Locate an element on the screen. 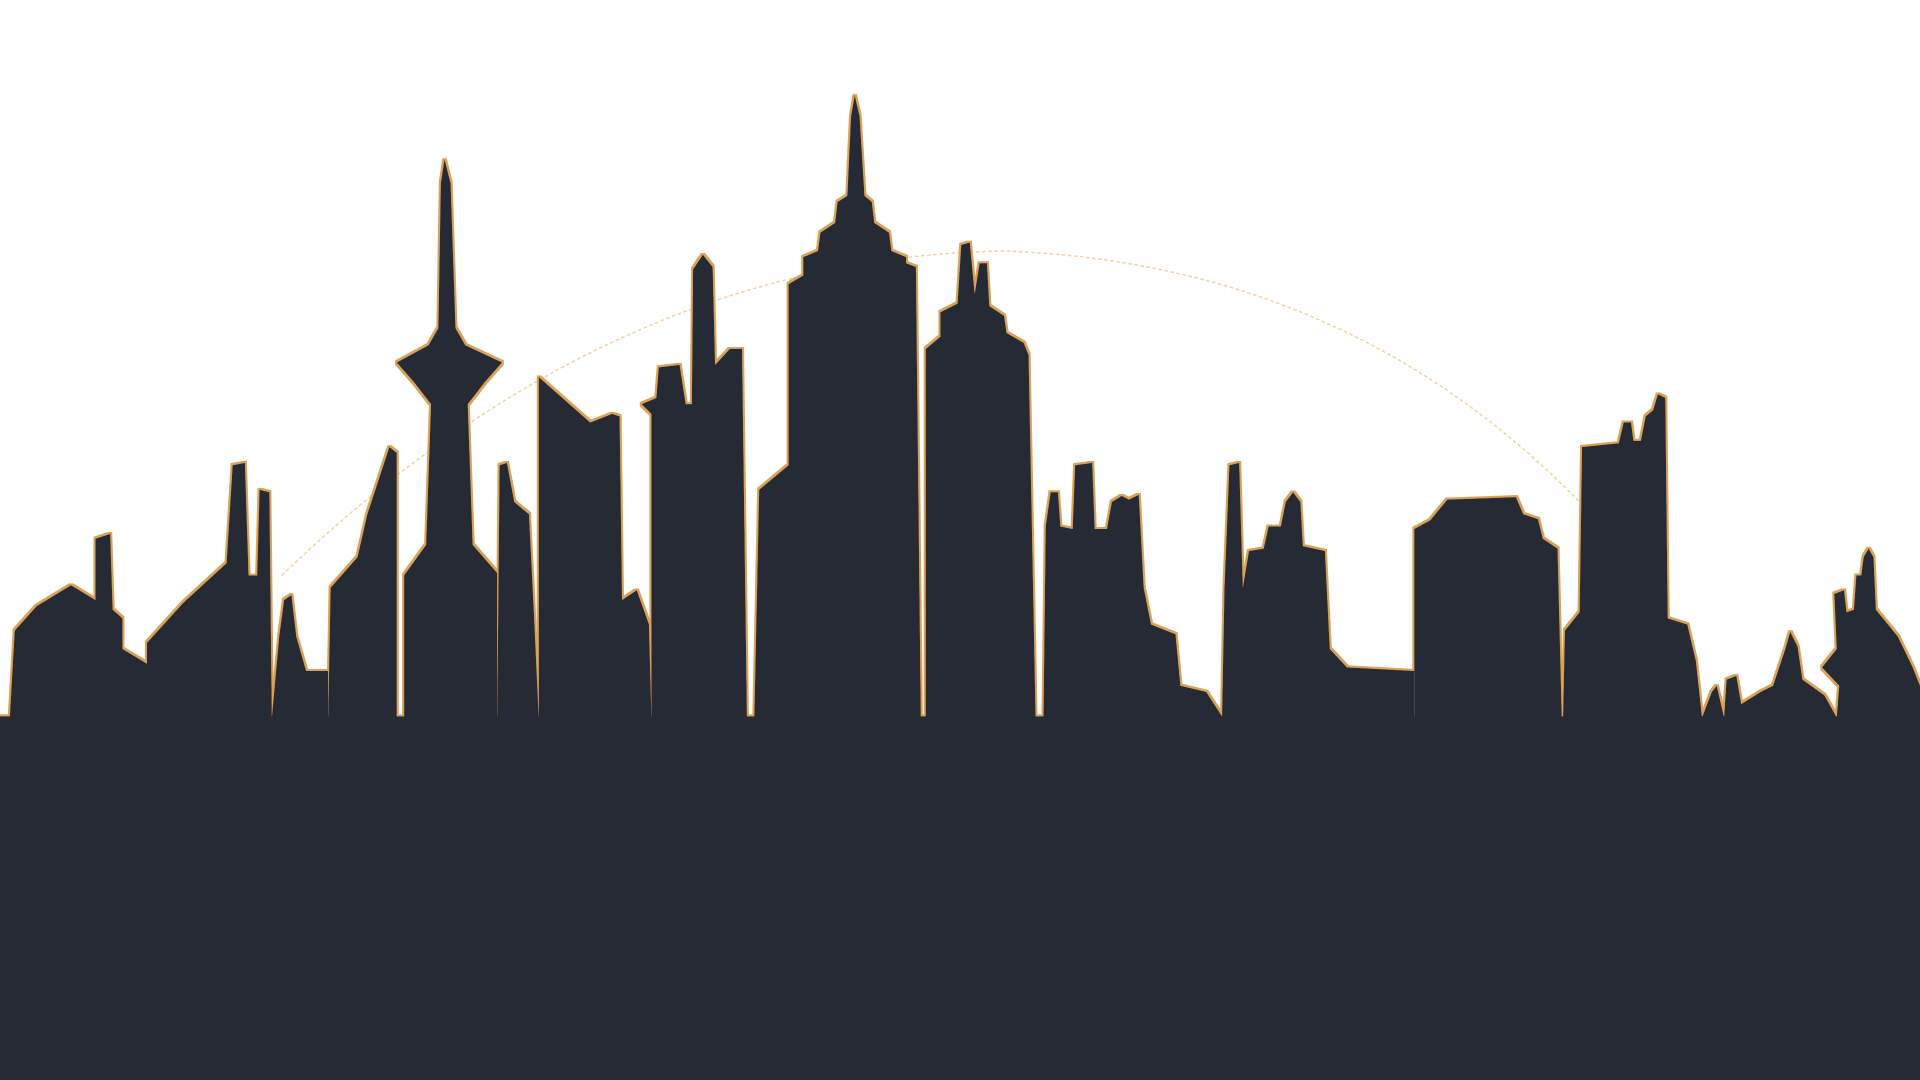 This screenshot has height=1080, width=1920. building-main-tower is located at coordinates (837, 406).